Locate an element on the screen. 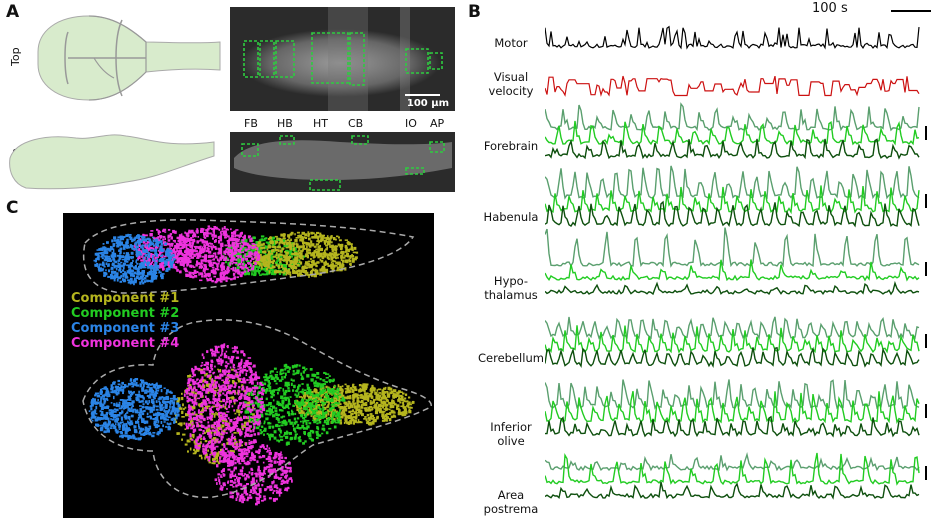 This screenshot has height=530, width=941. component-label-4: Component #4 is located at coordinates (125, 343).